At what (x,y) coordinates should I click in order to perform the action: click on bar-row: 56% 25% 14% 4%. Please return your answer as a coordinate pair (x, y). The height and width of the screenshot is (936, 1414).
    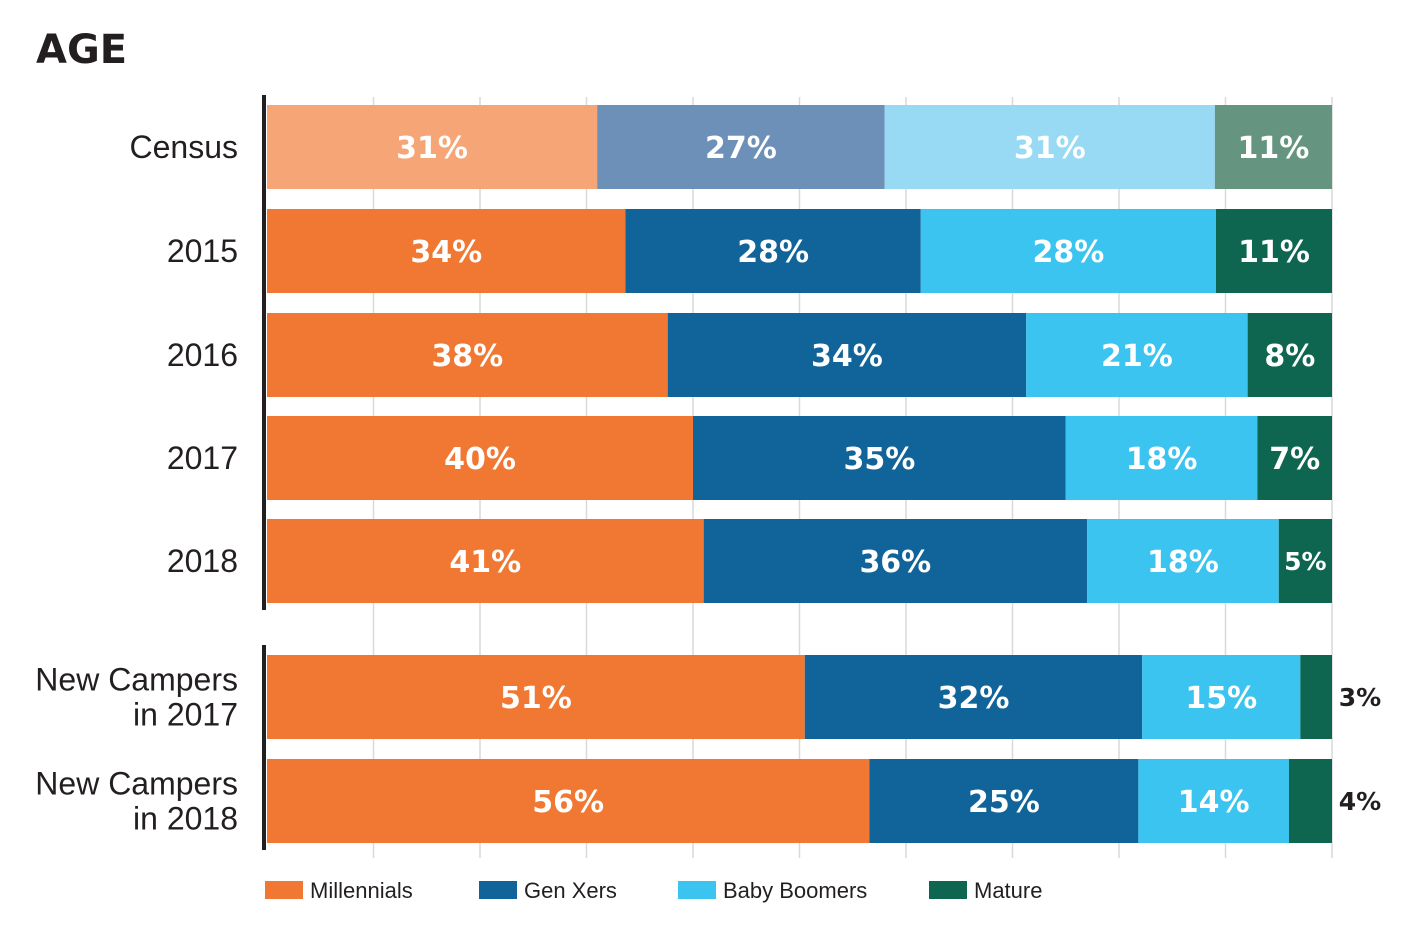
    Looking at the image, I should click on (824, 801).